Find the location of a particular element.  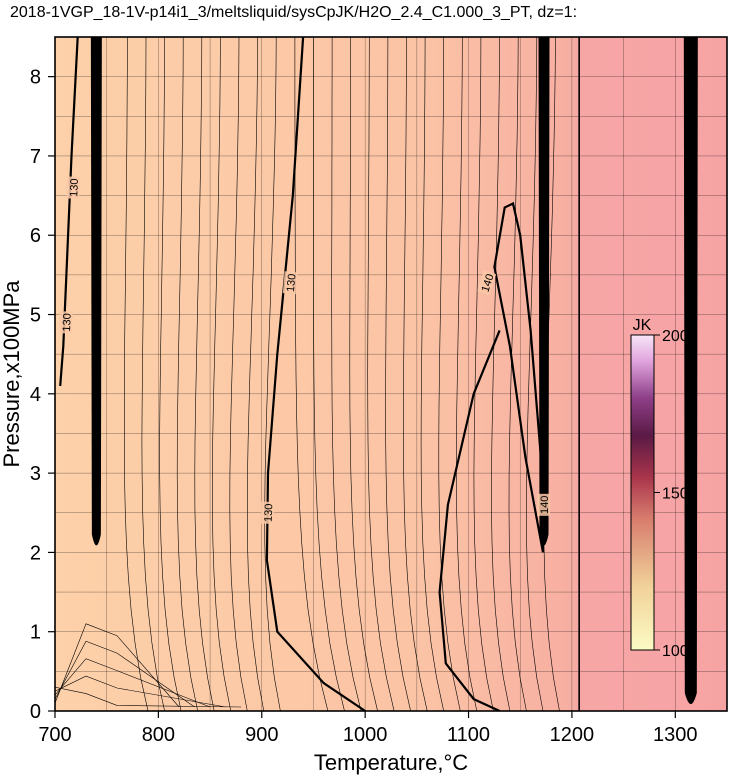

phase-band is located at coordinates (544, 291).